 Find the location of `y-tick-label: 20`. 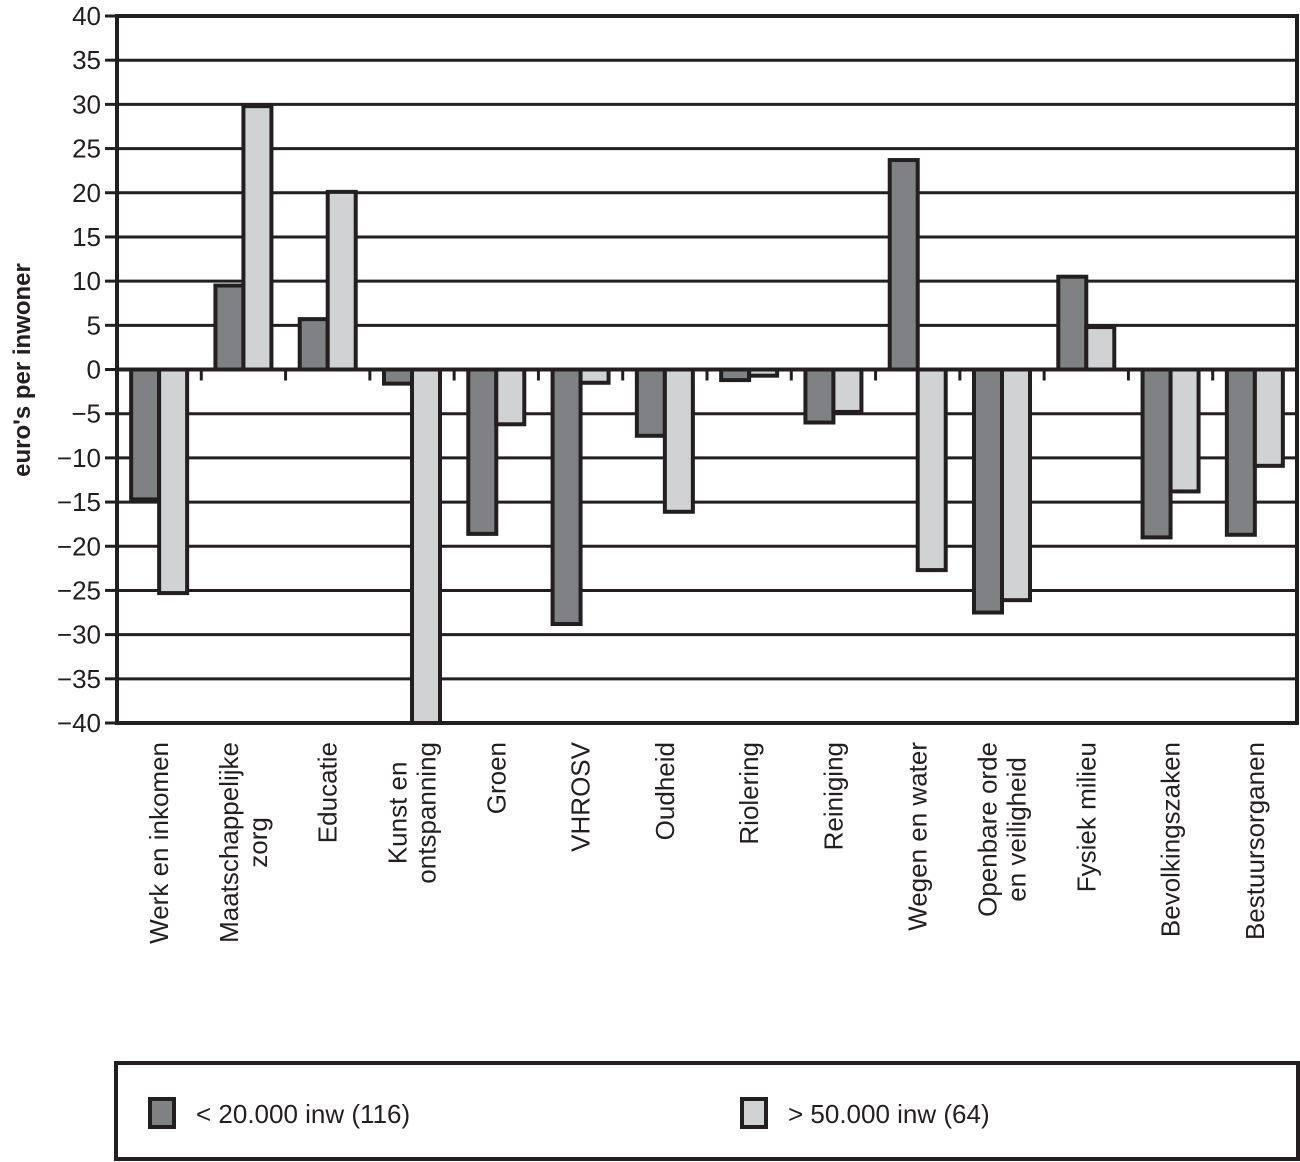

y-tick-label: 20 is located at coordinates (86, 193).